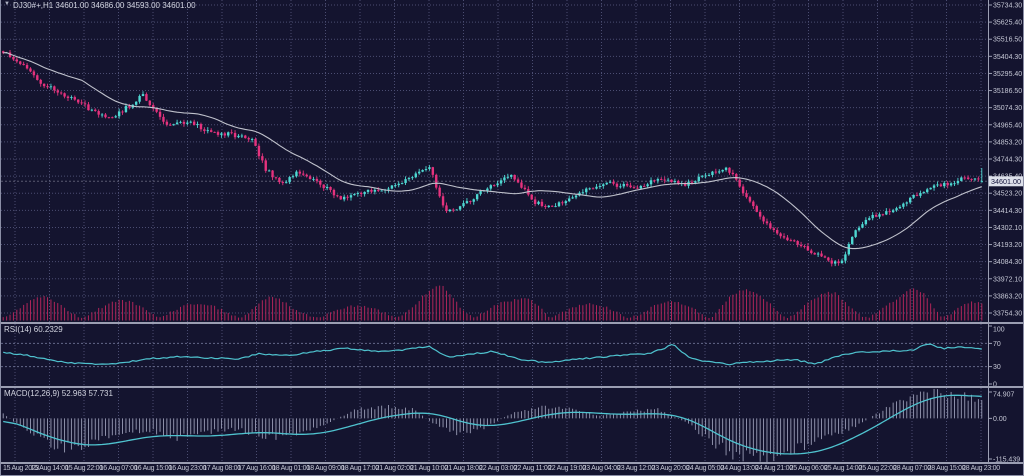 The image size is (1024, 476). I want to click on rsi-line, so click(492, 354).